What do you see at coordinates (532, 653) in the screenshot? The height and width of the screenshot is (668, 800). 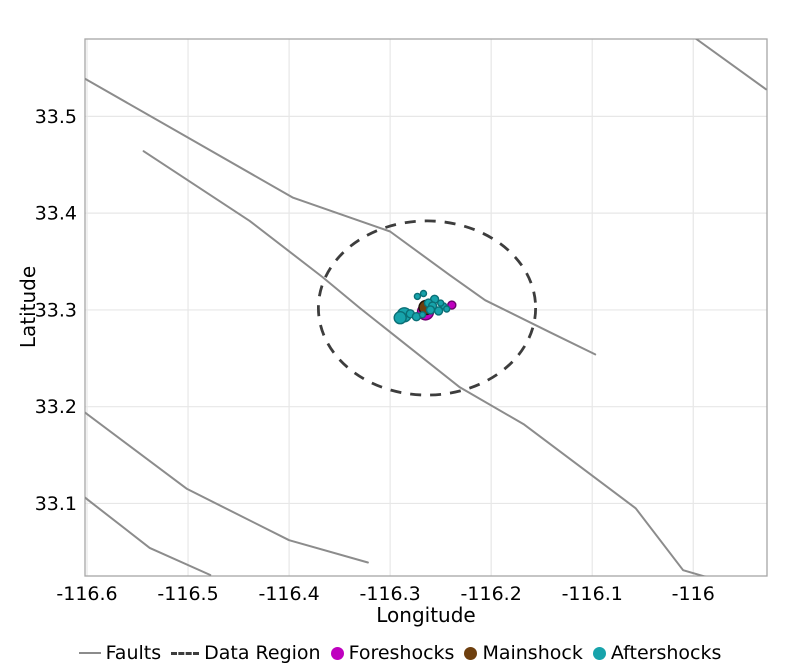 I see `legend-label-mainshock: Mainshock` at bounding box center [532, 653].